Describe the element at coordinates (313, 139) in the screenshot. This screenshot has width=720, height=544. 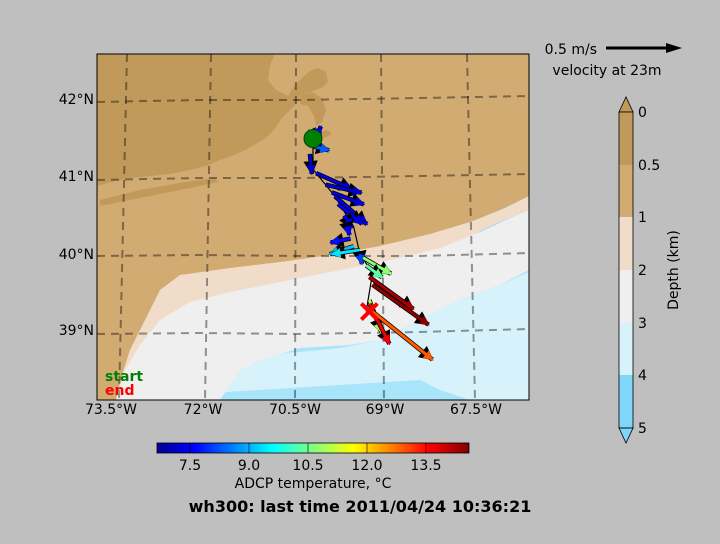
I see `start-marker` at that location.